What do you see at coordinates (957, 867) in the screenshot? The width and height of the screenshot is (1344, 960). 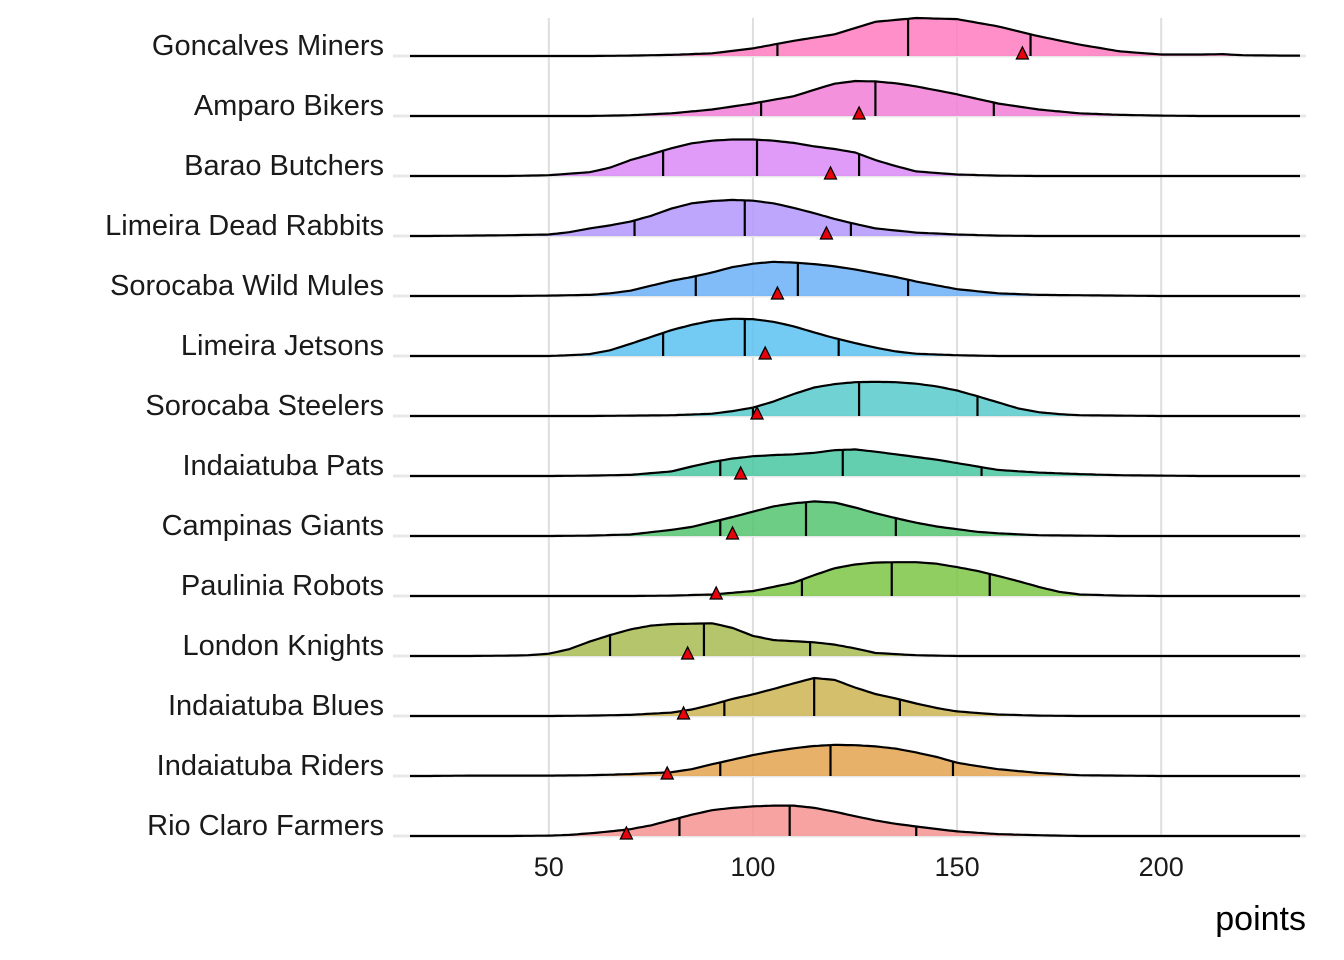 I see `x-tick-label: 150` at bounding box center [957, 867].